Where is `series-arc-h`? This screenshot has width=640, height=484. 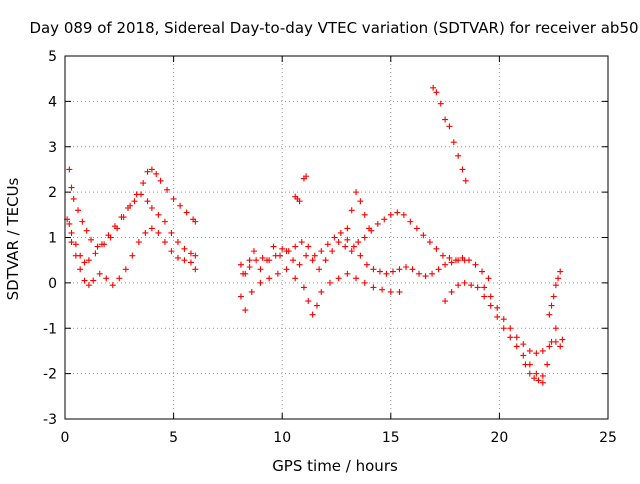
series-arc-h is located at coordinates (301, 189).